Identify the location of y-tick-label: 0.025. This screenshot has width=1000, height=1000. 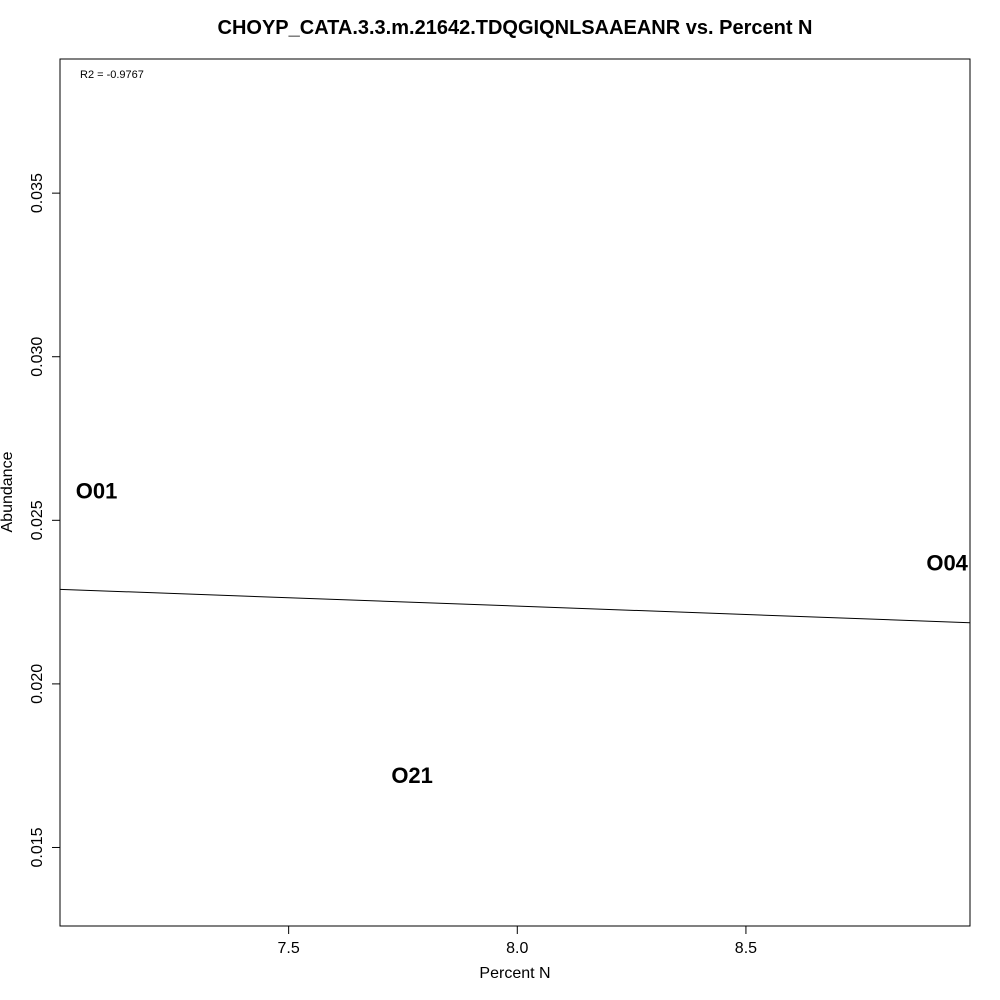
(37, 520).